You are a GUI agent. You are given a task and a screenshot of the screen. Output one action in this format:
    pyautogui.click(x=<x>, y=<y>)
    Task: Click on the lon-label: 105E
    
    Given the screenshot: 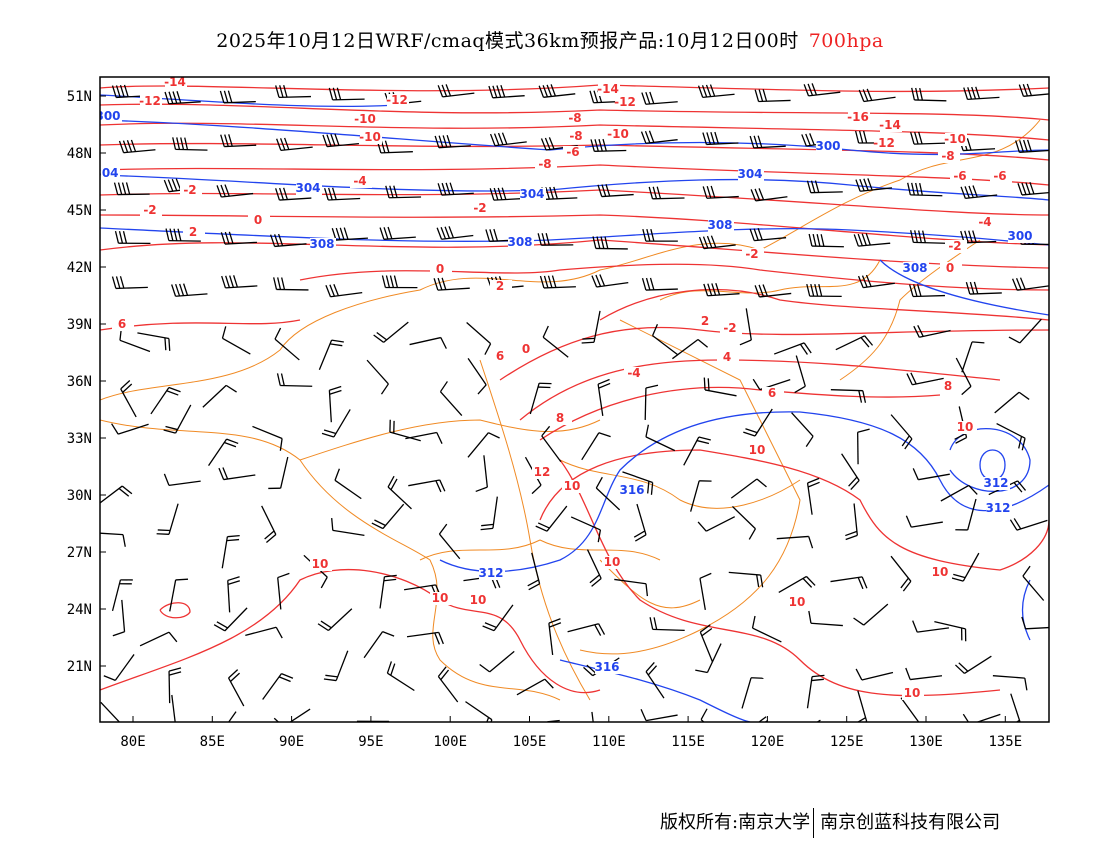 What is the action you would take?
    pyautogui.click(x=530, y=742)
    